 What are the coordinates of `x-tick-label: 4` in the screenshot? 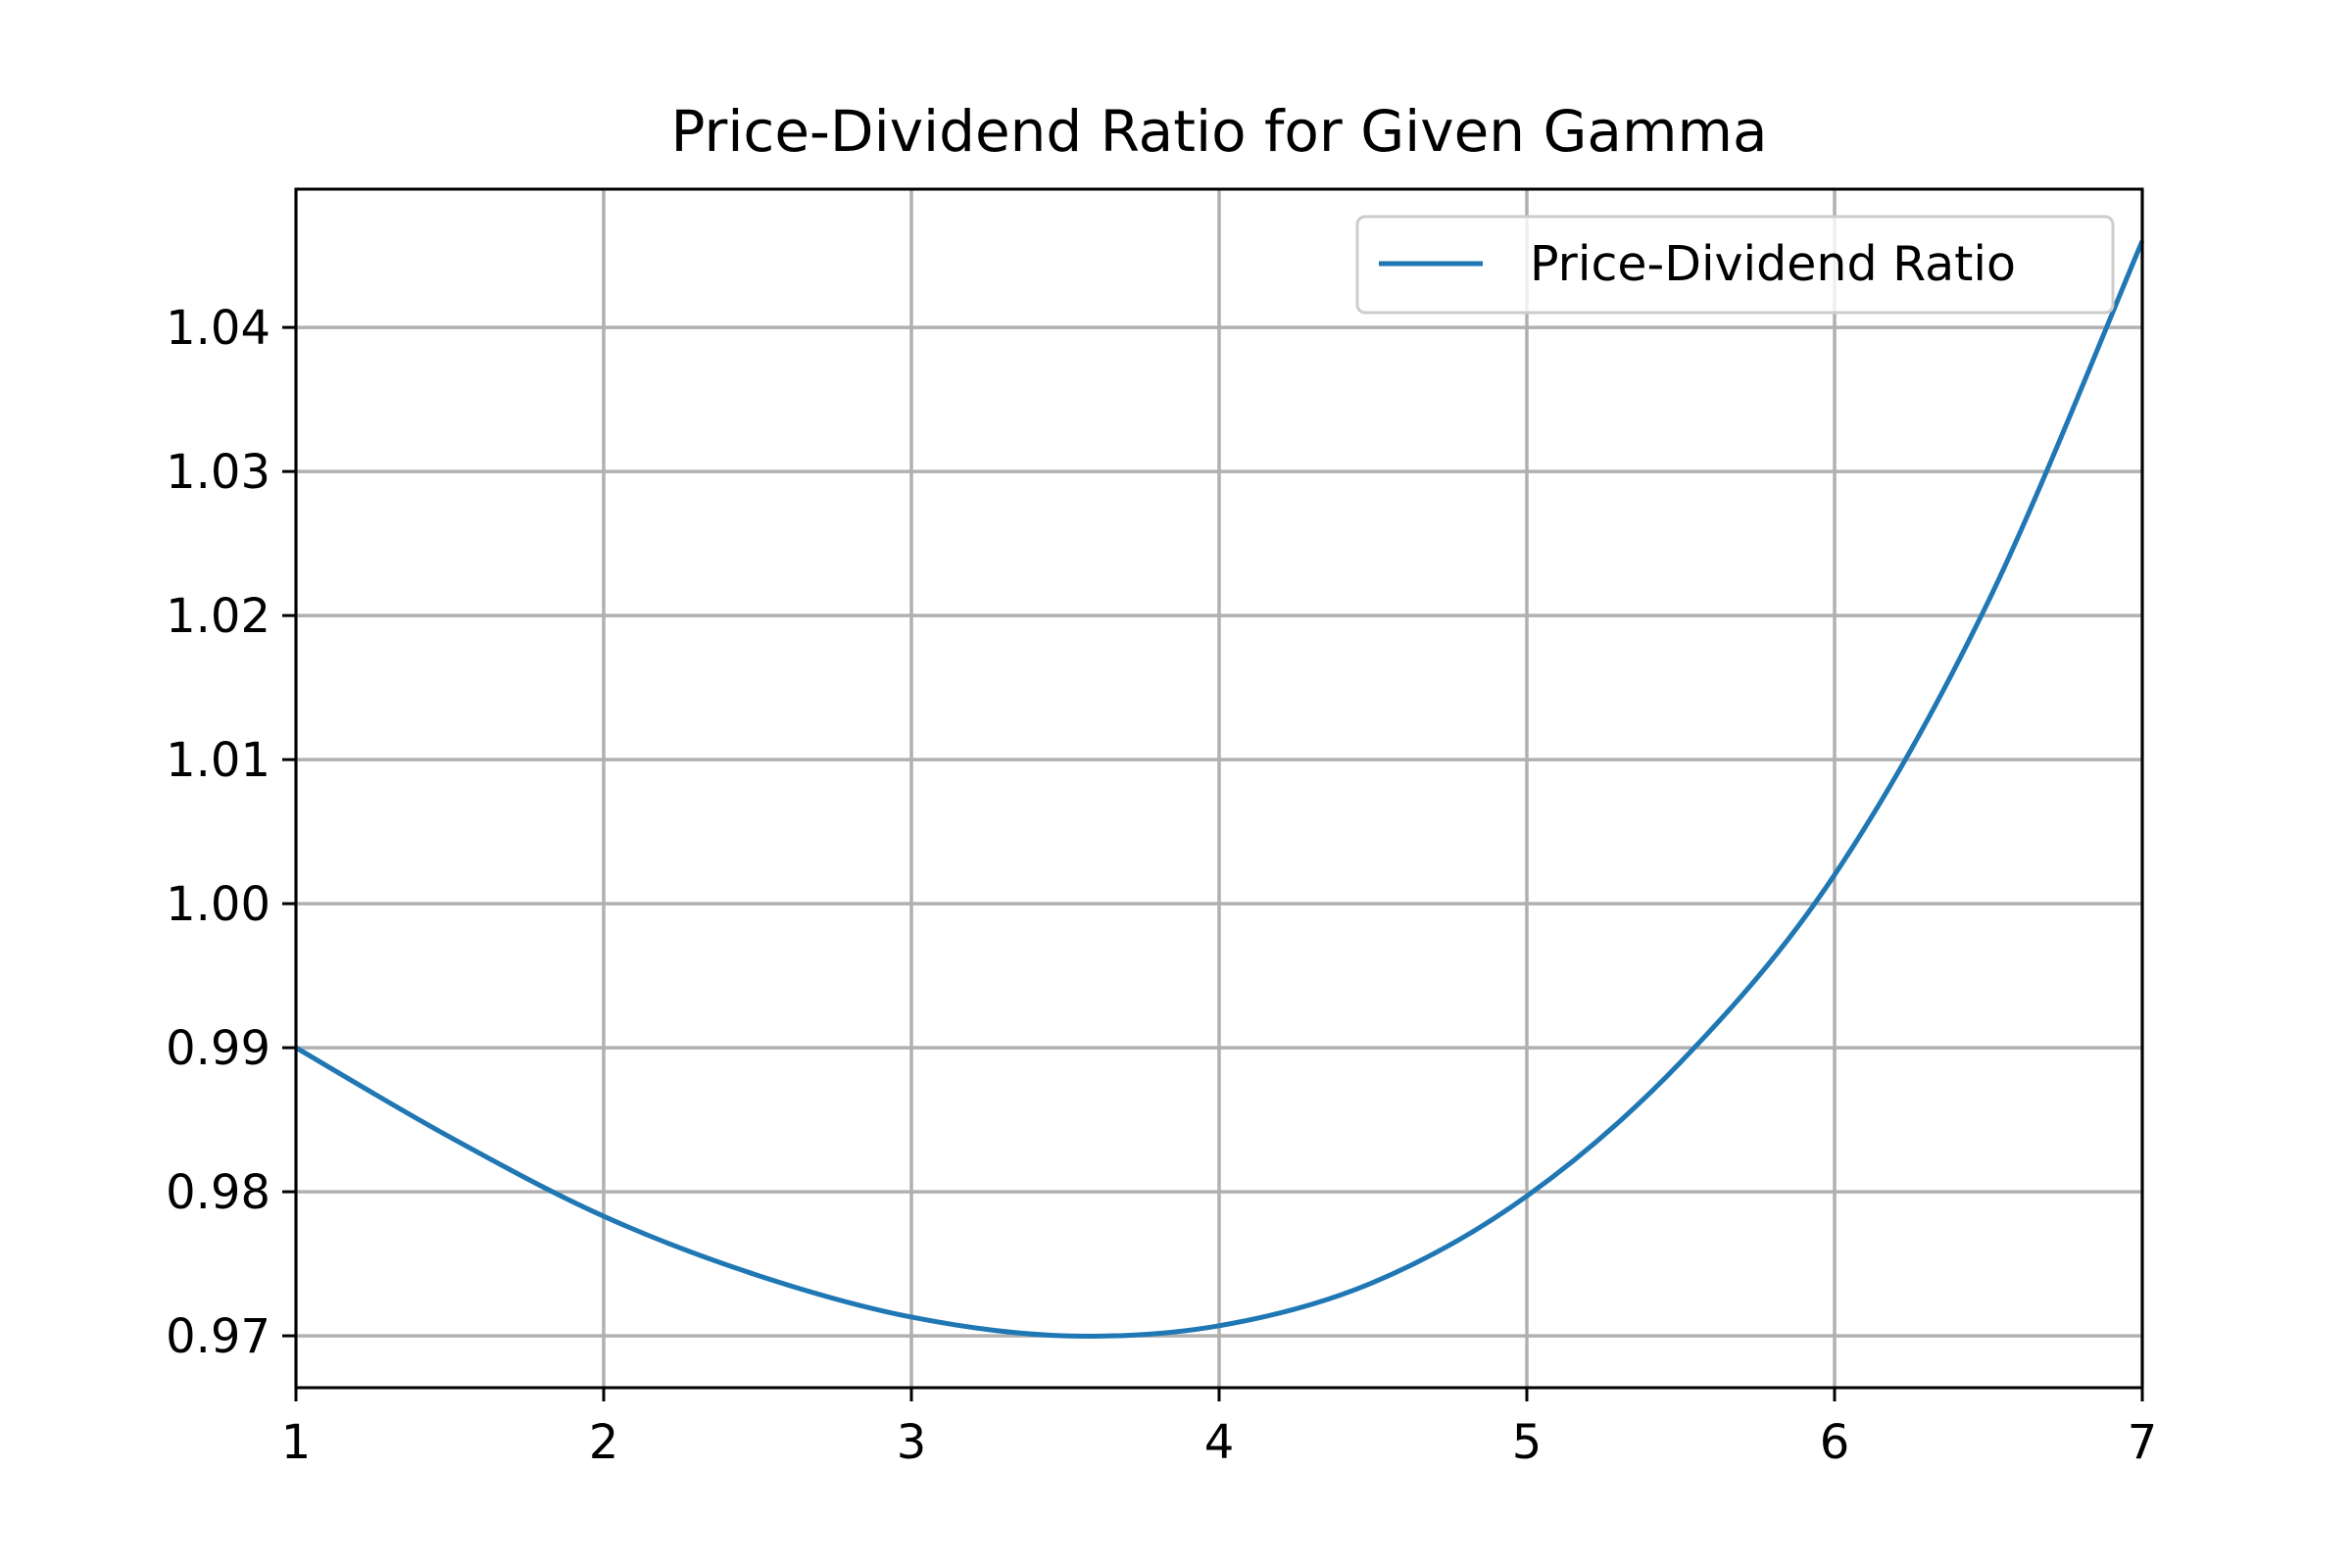 It's located at (1220, 1442).